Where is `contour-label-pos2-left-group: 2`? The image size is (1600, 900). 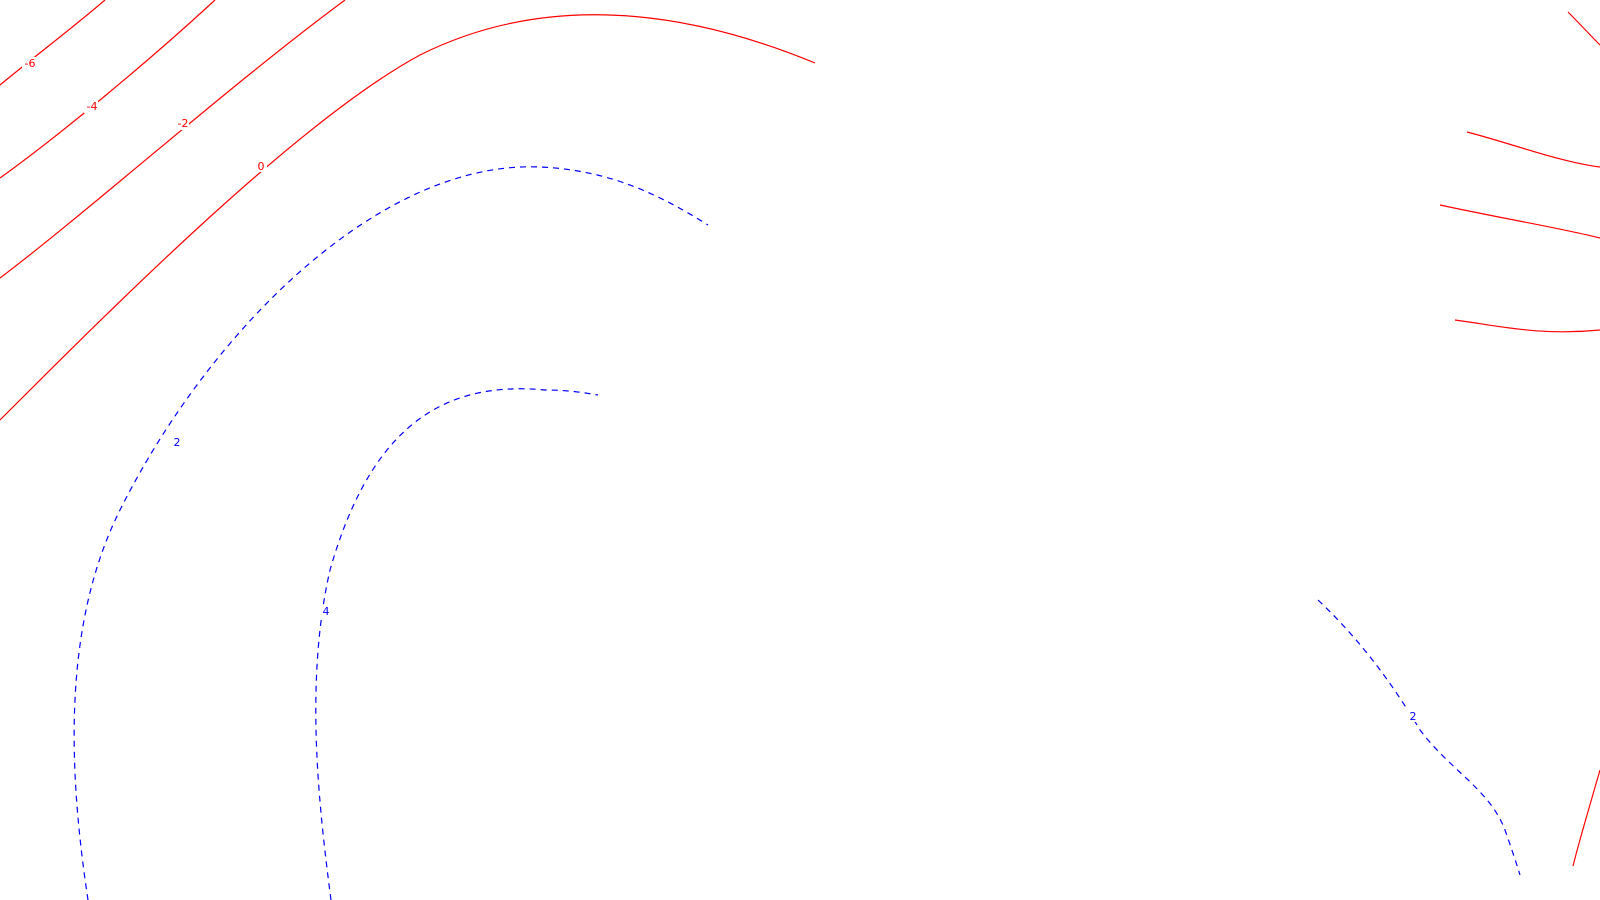
contour-label-pos2-left-group: 2 is located at coordinates (177, 442).